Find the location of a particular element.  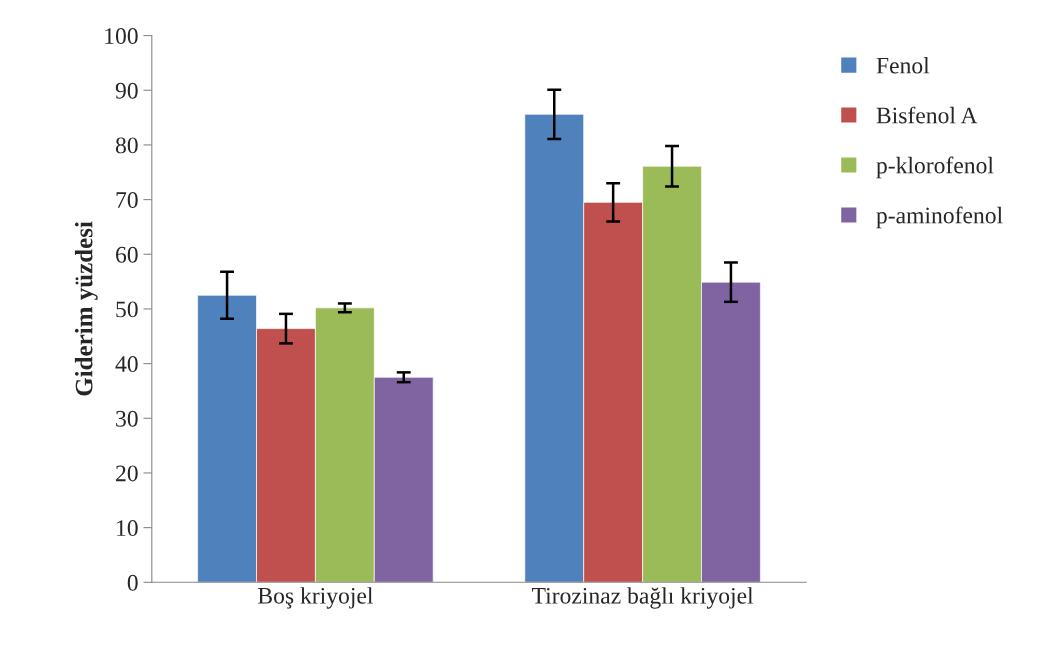

y-axis-title: Giderim yüzdesi is located at coordinates (86, 308).